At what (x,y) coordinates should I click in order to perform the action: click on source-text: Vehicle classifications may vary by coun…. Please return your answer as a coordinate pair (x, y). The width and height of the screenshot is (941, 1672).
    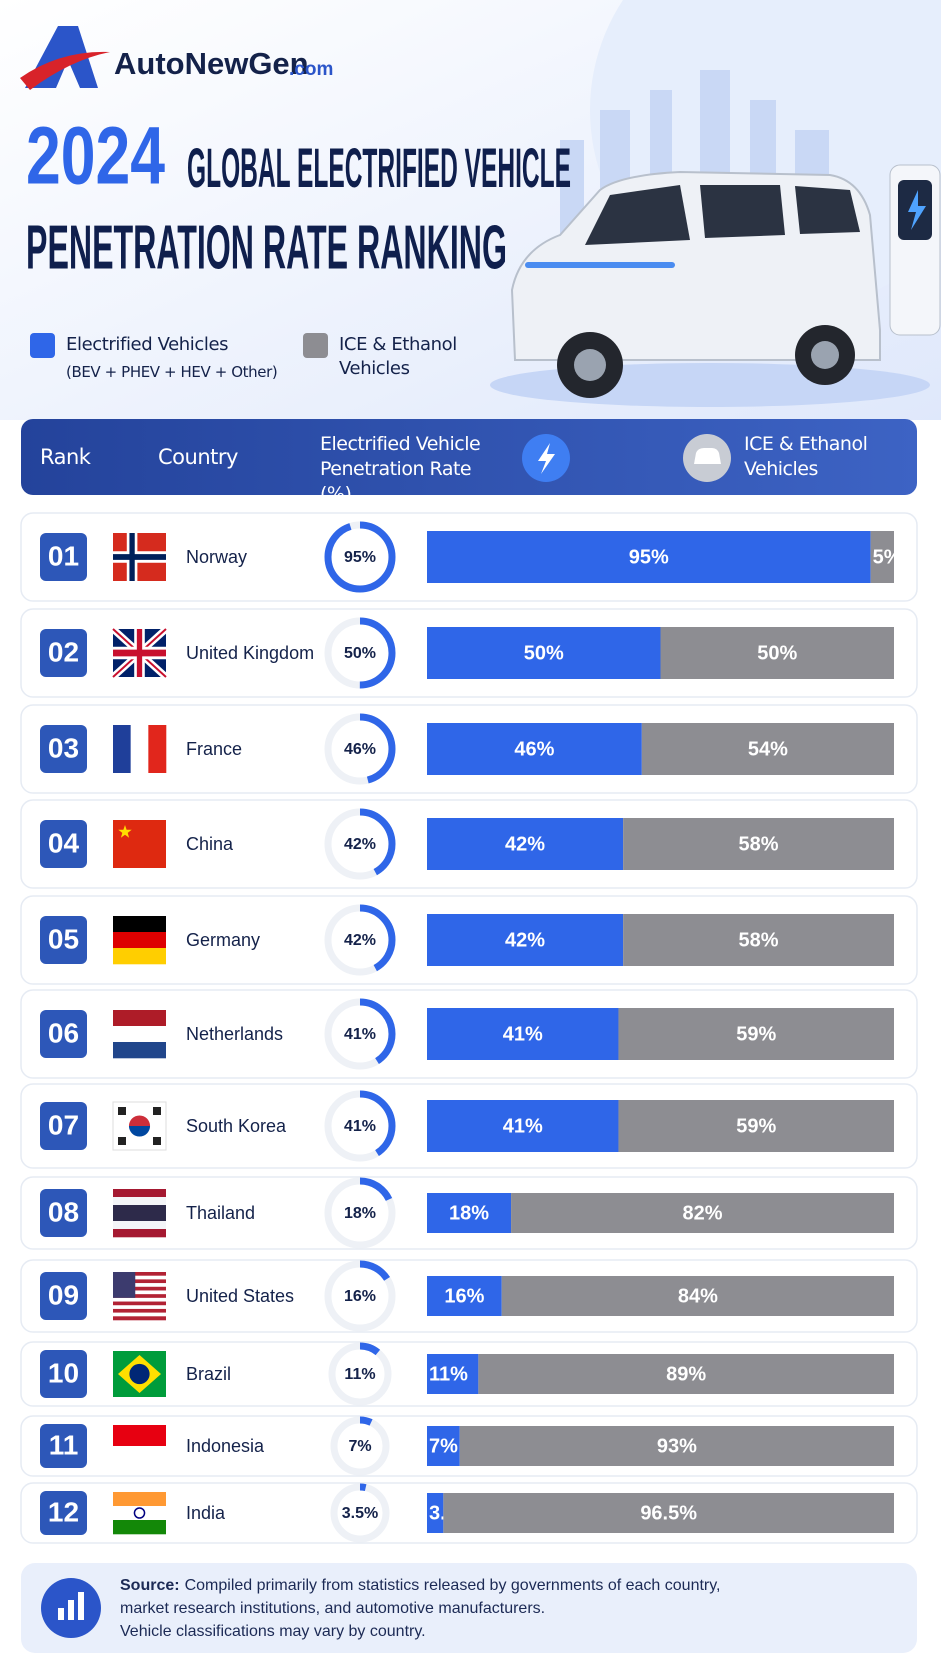
    Looking at the image, I should click on (273, 1631).